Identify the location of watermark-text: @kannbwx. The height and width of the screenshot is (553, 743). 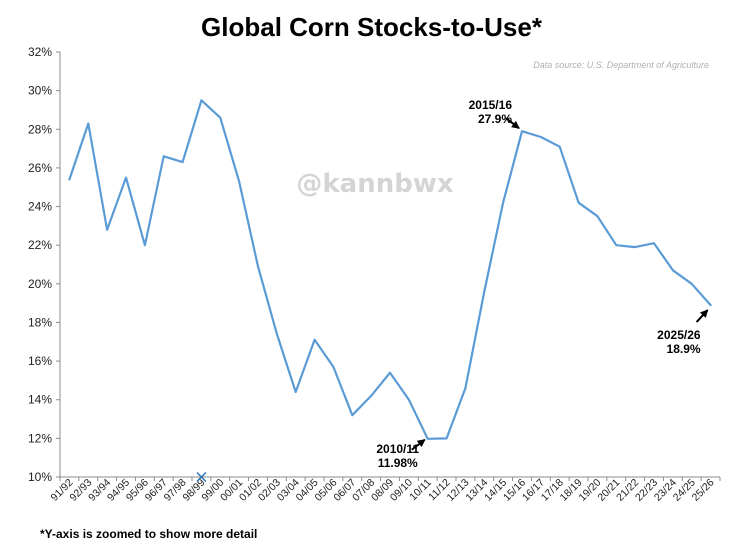
(374, 184).